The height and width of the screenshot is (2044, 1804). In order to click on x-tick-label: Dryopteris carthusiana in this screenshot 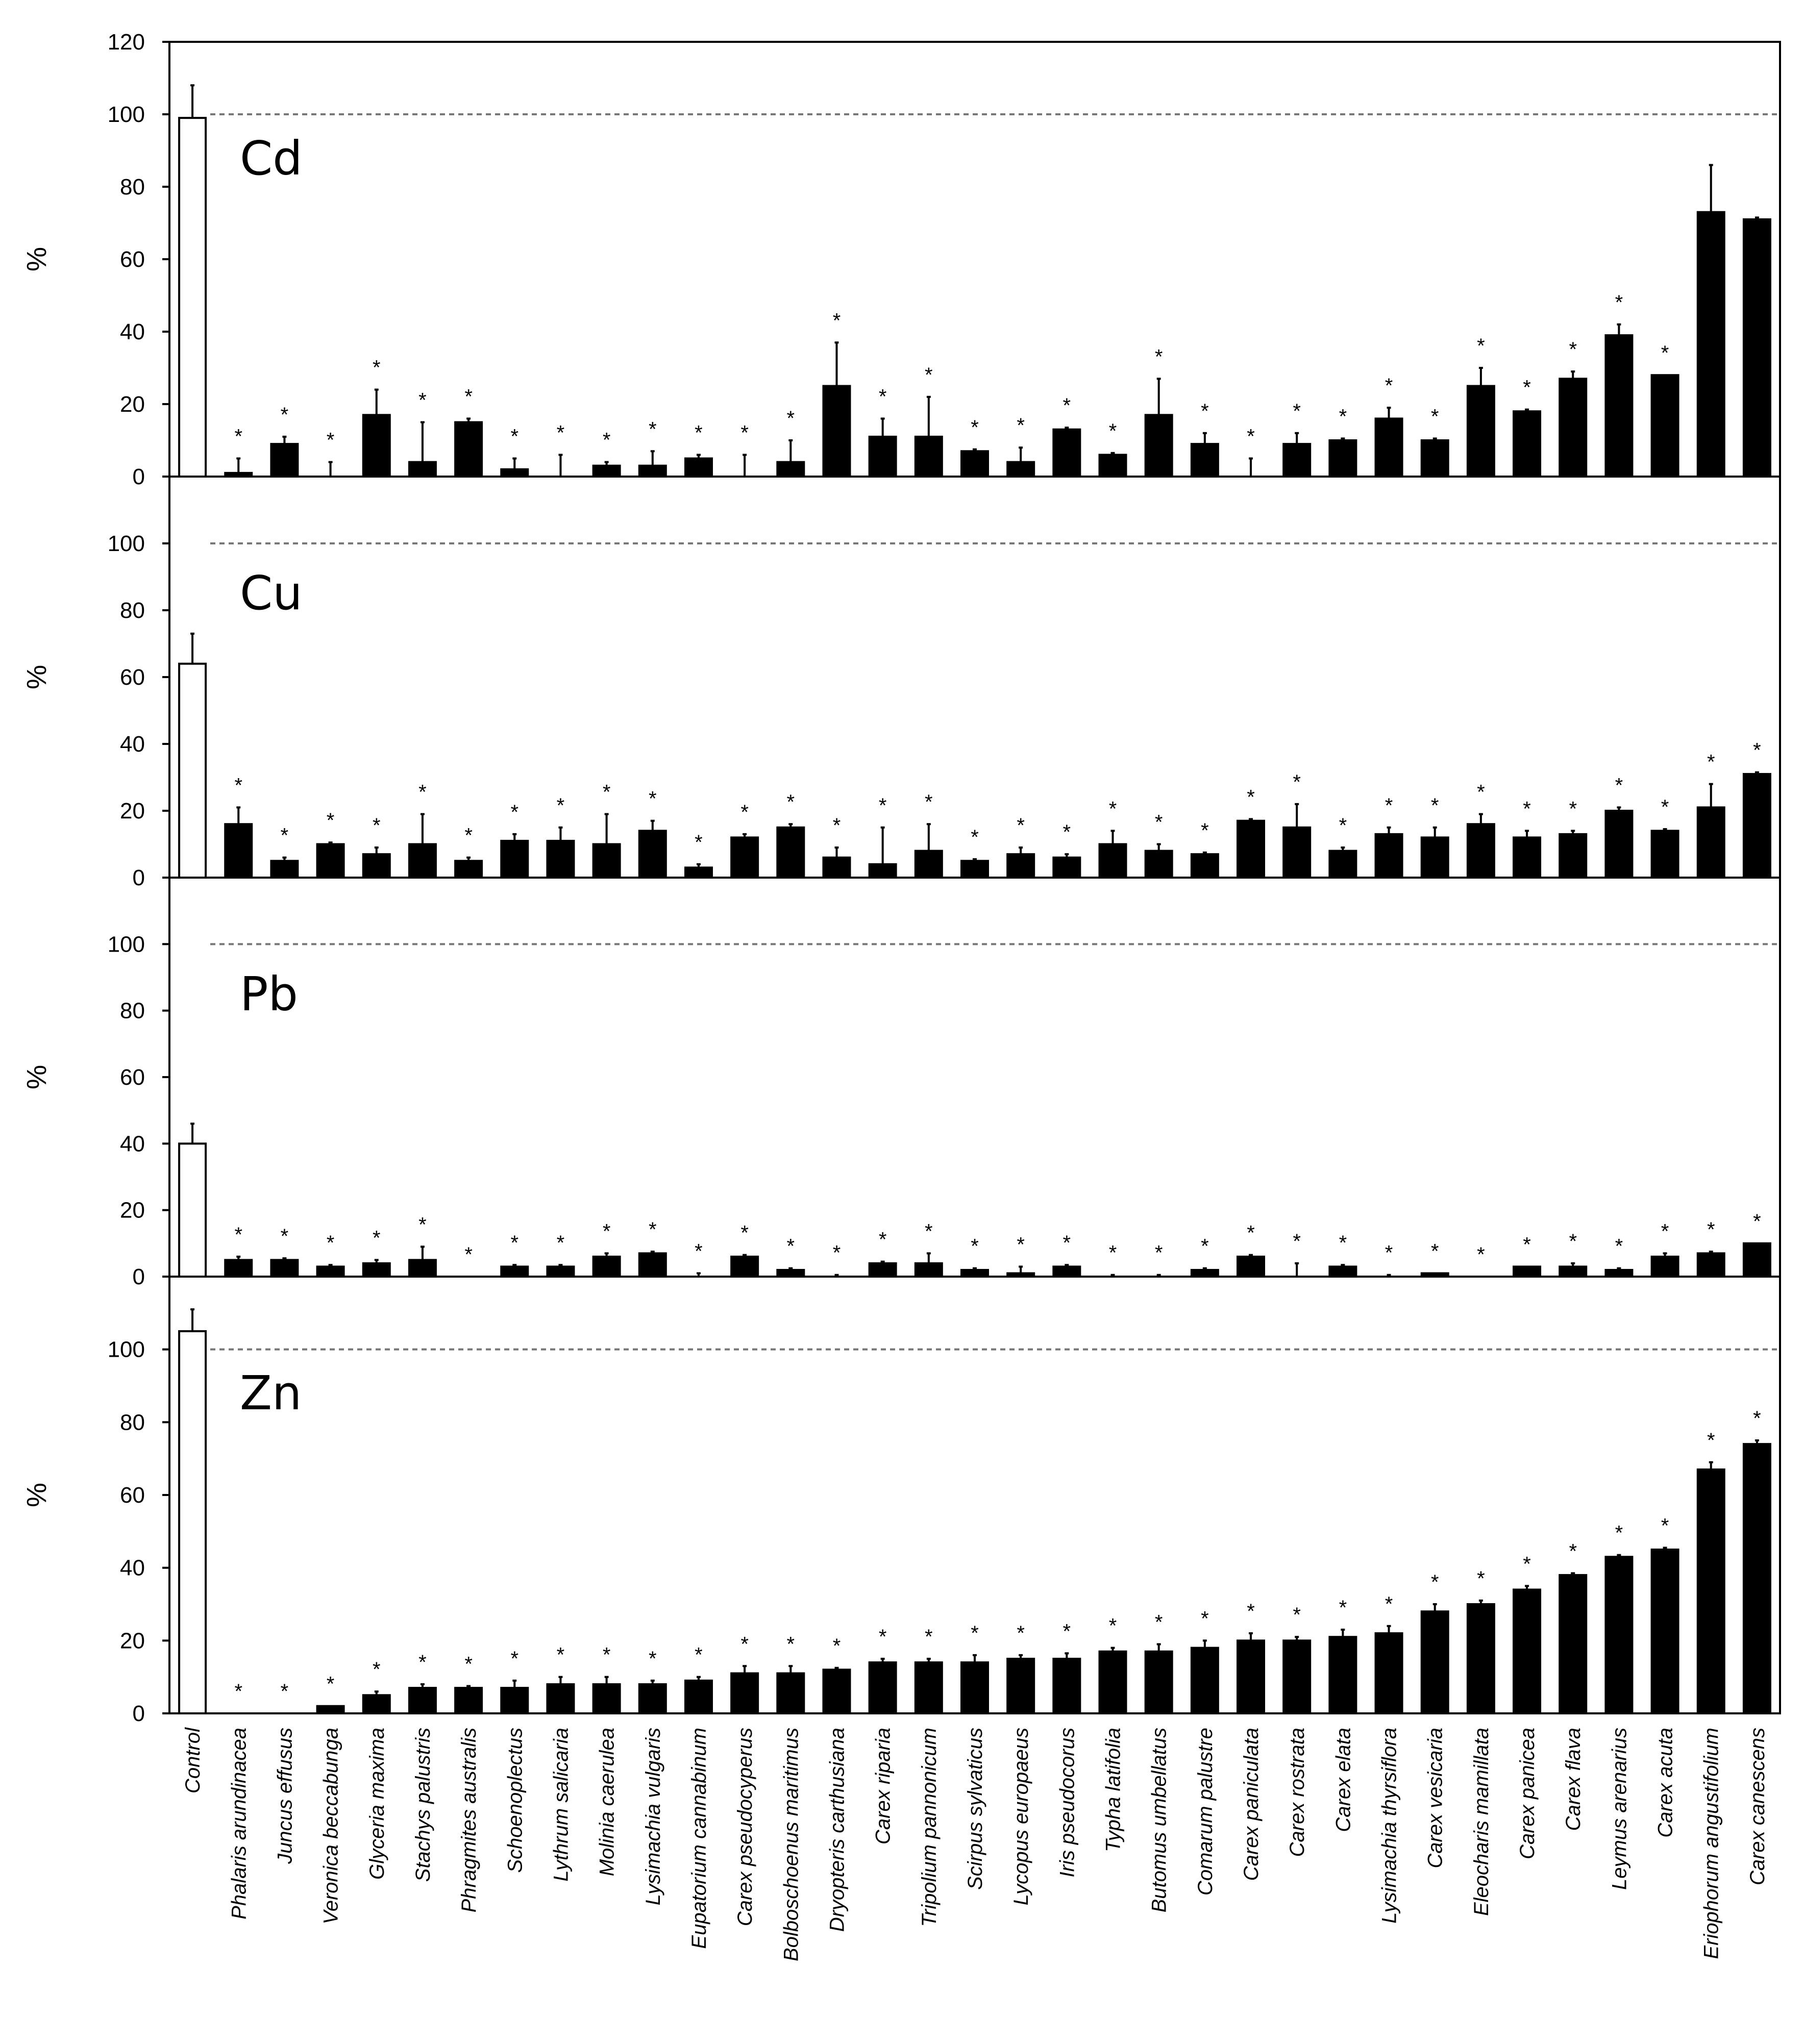, I will do `click(837, 1830)`.